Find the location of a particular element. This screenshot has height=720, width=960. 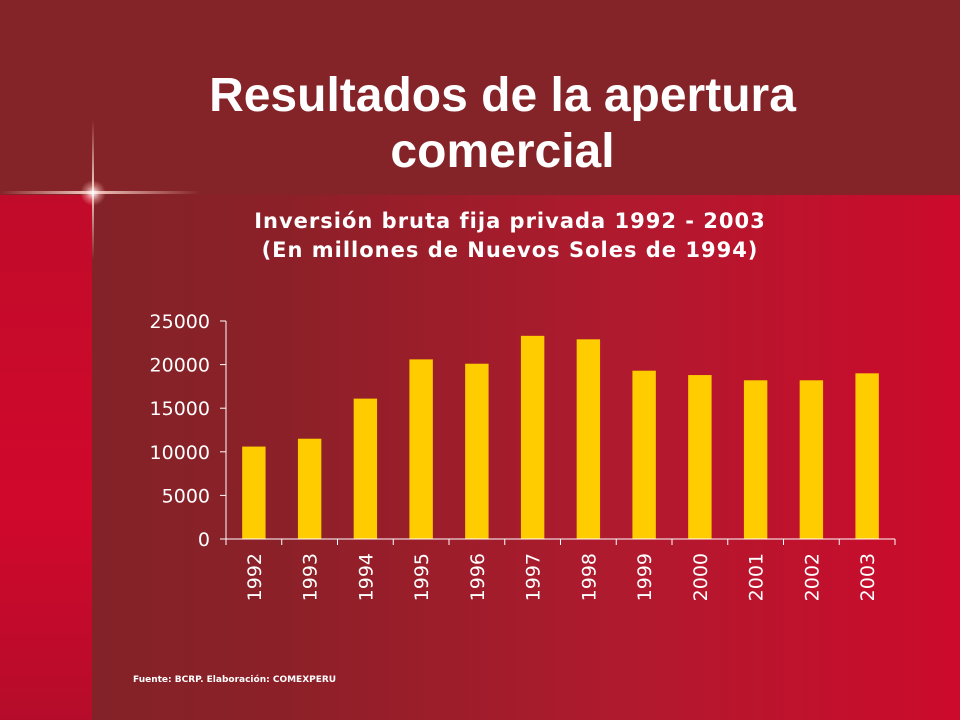

bar-1992 is located at coordinates (254, 492).